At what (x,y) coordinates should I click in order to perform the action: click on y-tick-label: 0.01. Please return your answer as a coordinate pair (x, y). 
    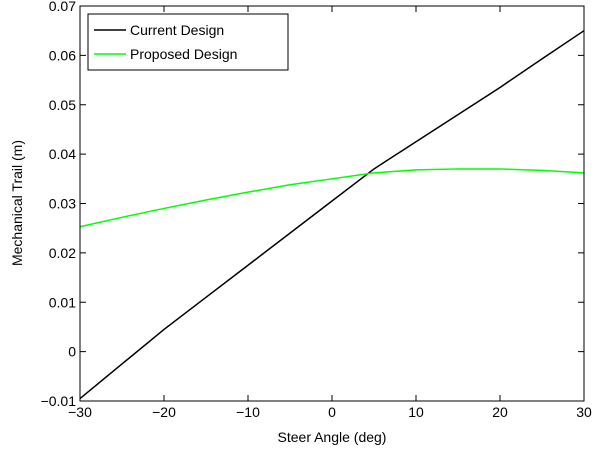
    Looking at the image, I should click on (62, 302).